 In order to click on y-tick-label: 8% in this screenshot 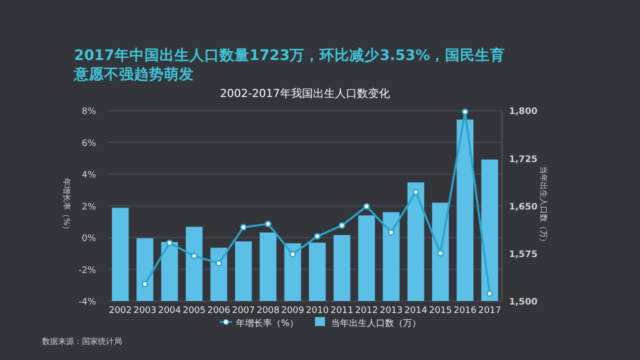, I will do `click(89, 112)`.